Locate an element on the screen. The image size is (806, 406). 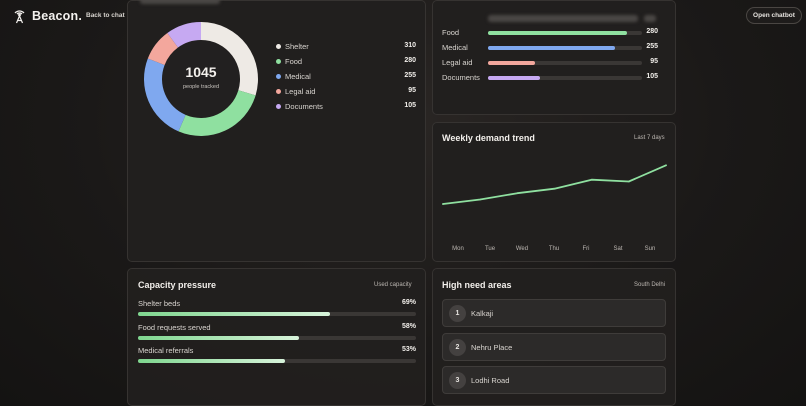
weekly-demand-card is located at coordinates (554, 192).